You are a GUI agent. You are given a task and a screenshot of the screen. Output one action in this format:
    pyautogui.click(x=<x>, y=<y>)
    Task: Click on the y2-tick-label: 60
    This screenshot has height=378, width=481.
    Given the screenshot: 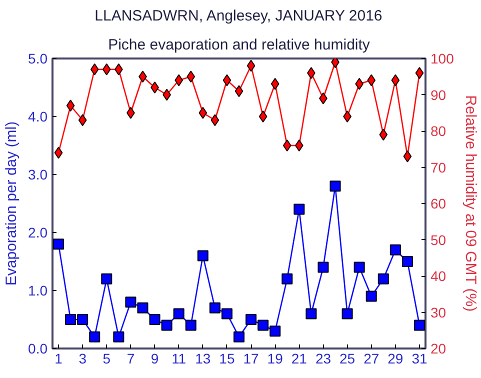 What is the action you would take?
    pyautogui.click(x=438, y=204)
    